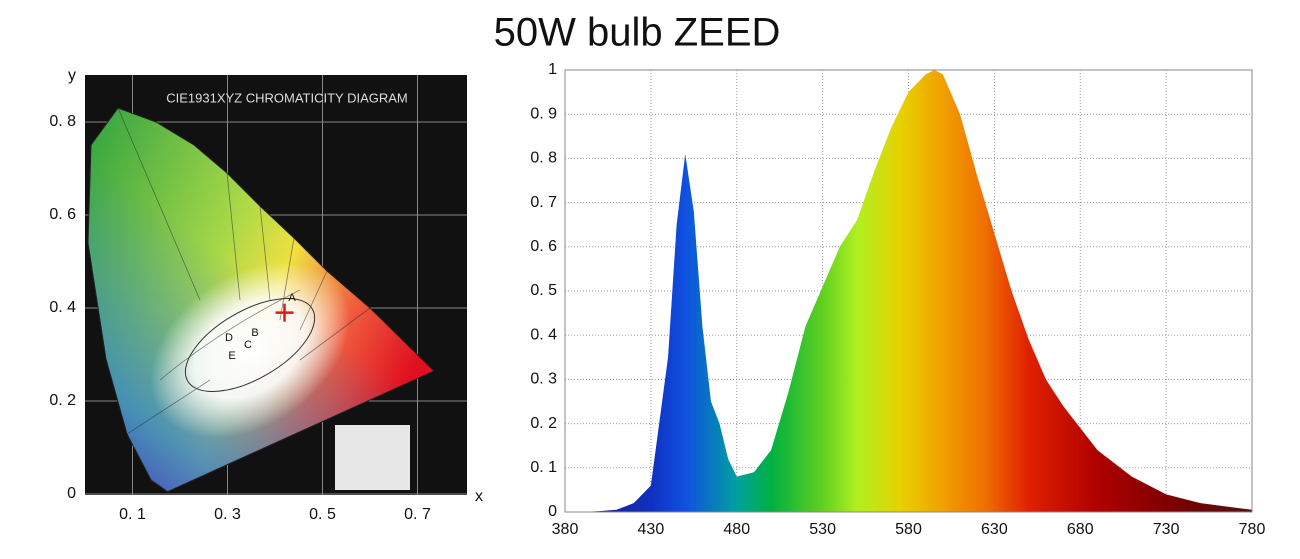  What do you see at coordinates (543, 290) in the screenshot?
I see `y-tick-label: 0. 5` at bounding box center [543, 290].